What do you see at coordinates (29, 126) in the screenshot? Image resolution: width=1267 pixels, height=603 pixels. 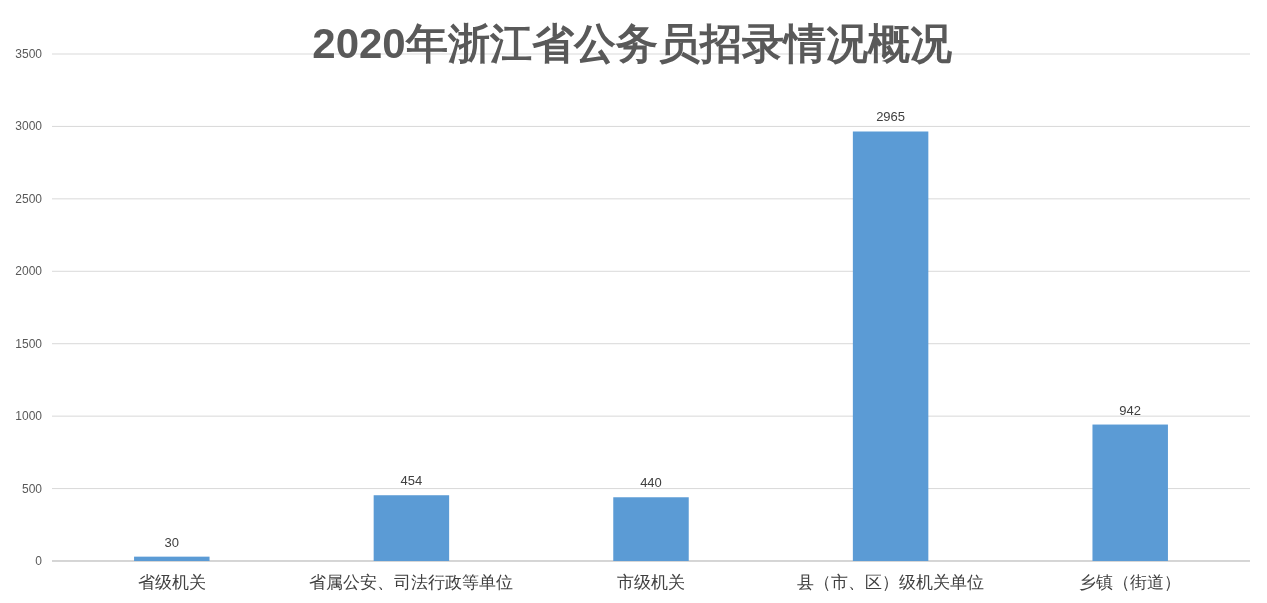 I see `y-tick-label: 3000` at bounding box center [29, 126].